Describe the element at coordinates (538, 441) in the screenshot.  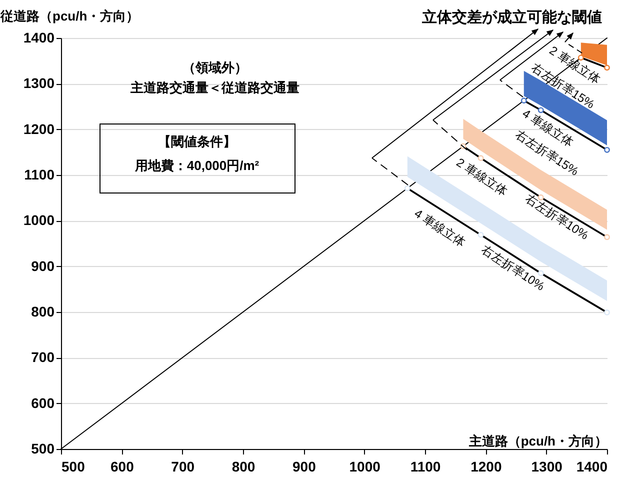
I see `x-axis-title: 主道路（pcu/h・方向）` at that location.